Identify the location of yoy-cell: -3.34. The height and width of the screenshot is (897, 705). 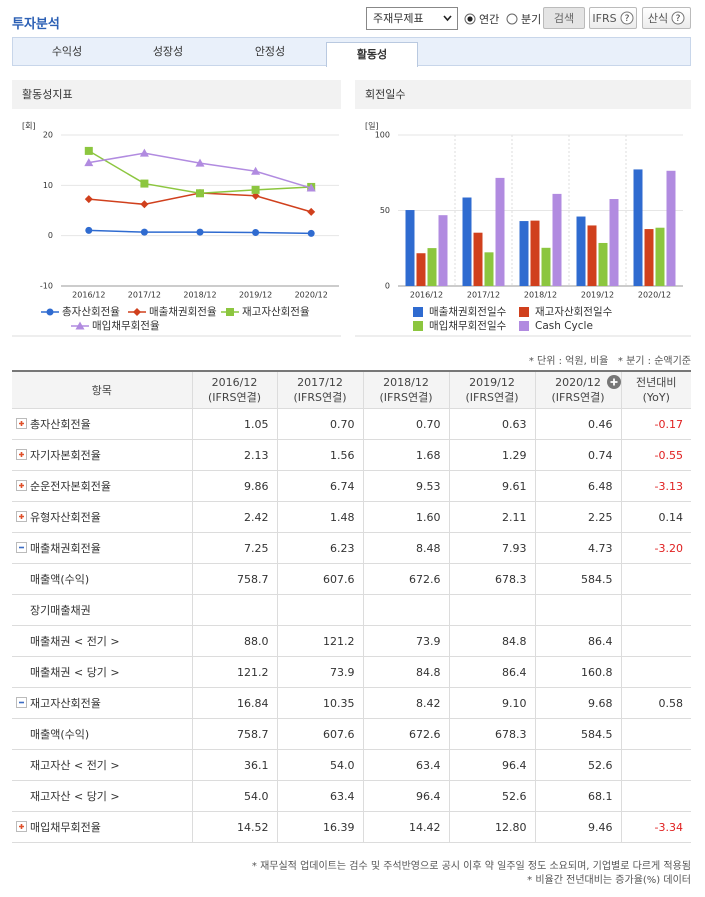
(655, 827).